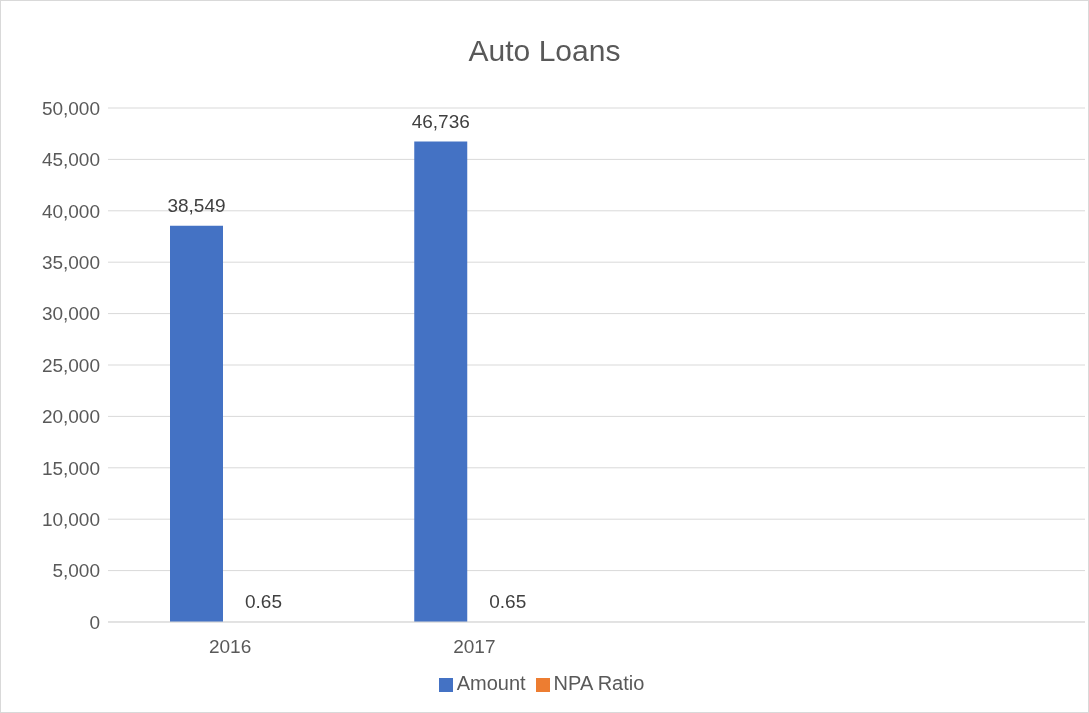 The image size is (1089, 713). Describe the element at coordinates (440, 121) in the screenshot. I see `data-label: 46,736` at that location.